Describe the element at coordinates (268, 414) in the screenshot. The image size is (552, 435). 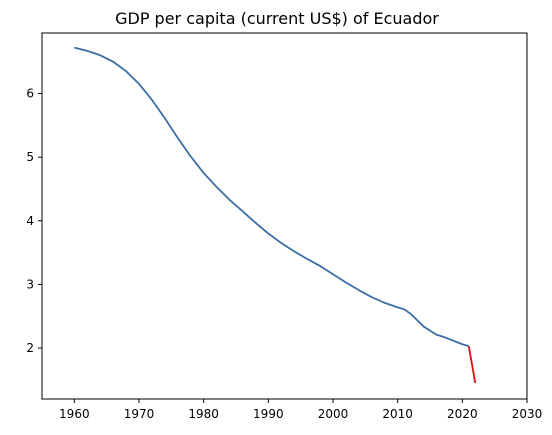
I see `x-tick-label: 1990` at that location.